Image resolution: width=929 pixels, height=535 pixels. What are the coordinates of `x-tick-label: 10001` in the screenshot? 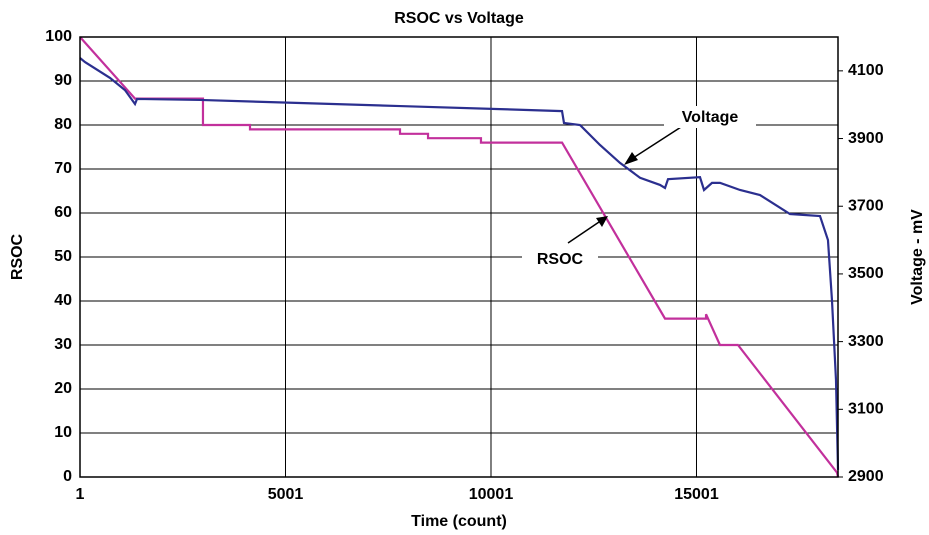 It's located at (491, 494).